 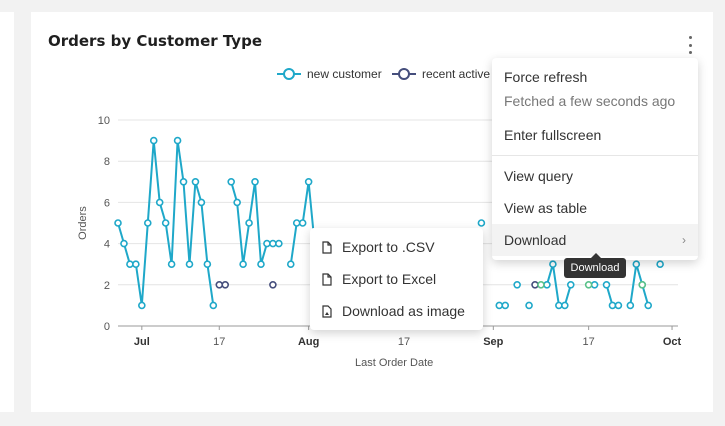 I want to click on legend-label: recent active, so click(x=456, y=74).